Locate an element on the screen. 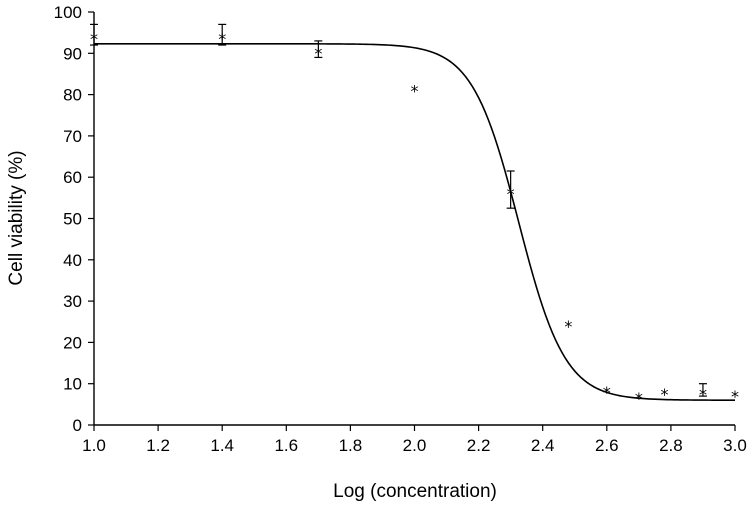 This screenshot has width=750, height=506. data-point-7: * is located at coordinates (639, 398).